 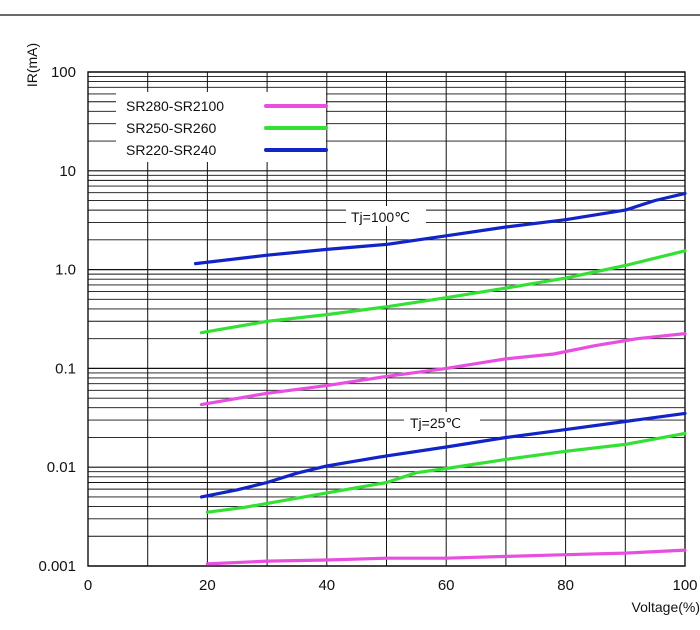 I want to click on y-tick-label: 0.001, so click(x=57, y=566).